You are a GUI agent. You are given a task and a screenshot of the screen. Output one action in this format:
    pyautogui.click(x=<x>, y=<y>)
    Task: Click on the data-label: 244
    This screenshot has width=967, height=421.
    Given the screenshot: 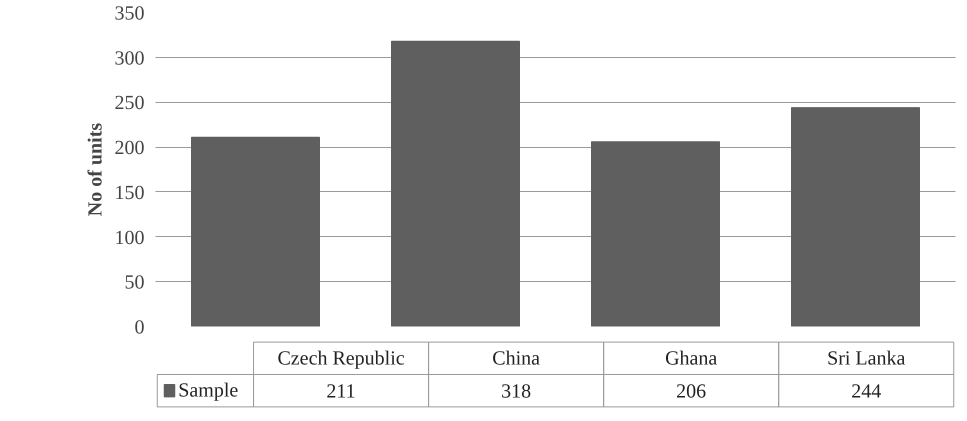 What is the action you would take?
    pyautogui.click(x=866, y=391)
    